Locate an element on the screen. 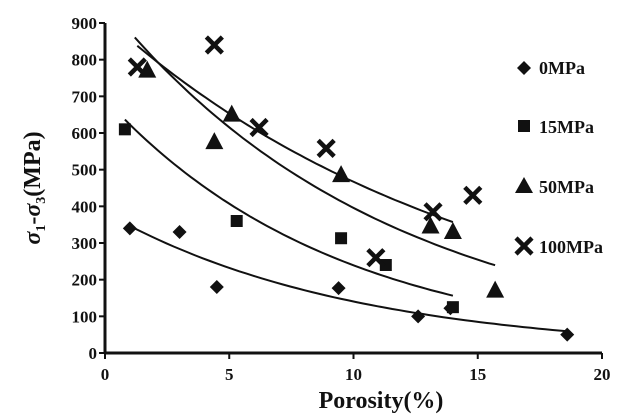 The height and width of the screenshot is (415, 628). legend-item-100mpa: 100MPa is located at coordinates (558, 246).